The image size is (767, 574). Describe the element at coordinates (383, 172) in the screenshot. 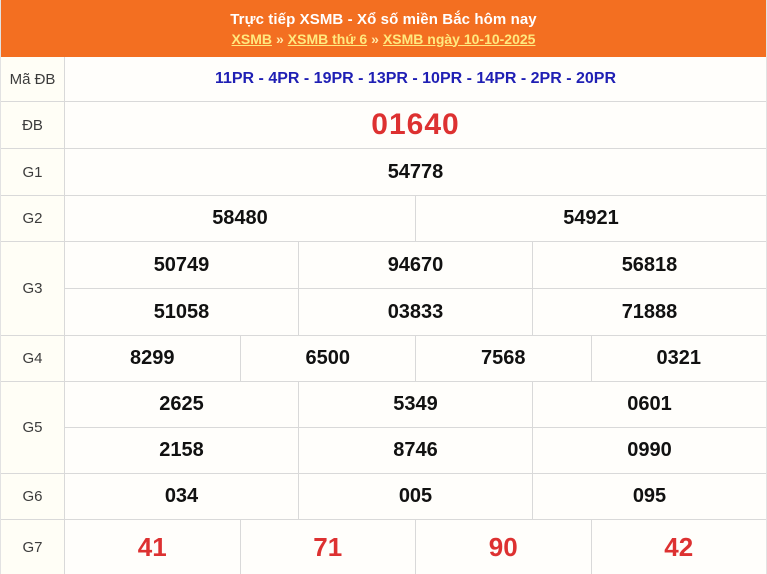

I see `row-g1: G1 54778` at that location.